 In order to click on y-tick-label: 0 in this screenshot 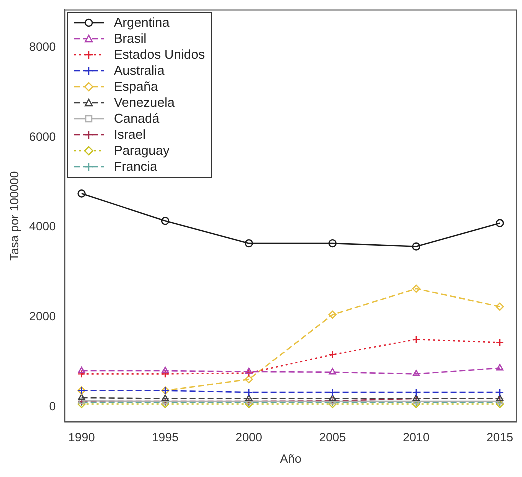, I will do `click(52, 406)`.